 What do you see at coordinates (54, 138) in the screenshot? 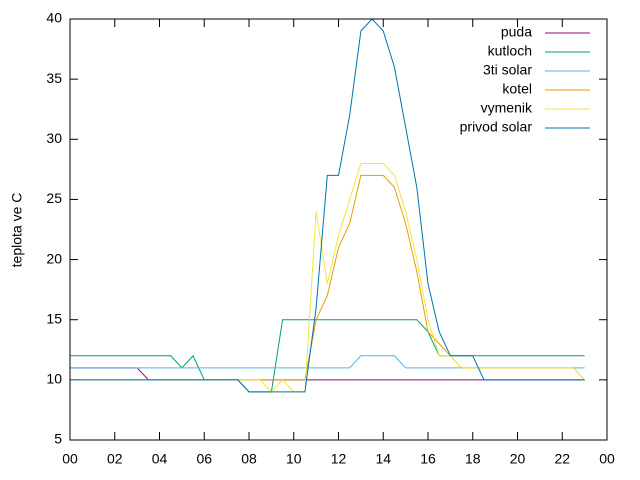
I see `y-tick-label: 30` at bounding box center [54, 138].